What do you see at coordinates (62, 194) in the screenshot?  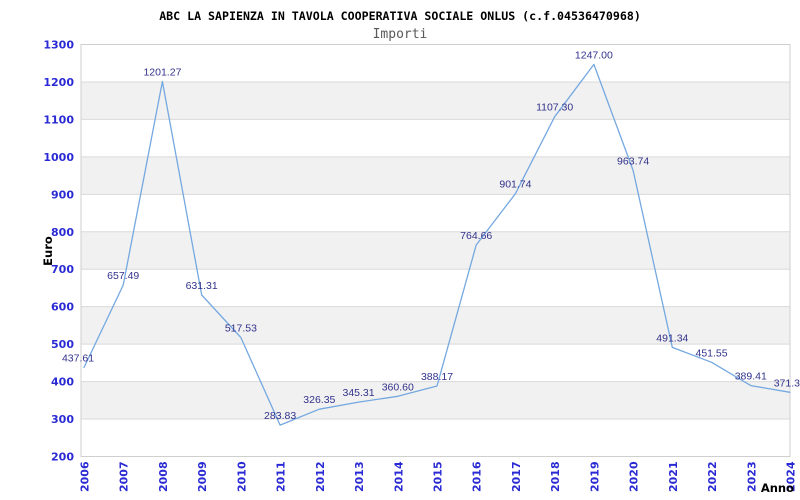 I see `y-tick-label: 900` at bounding box center [62, 194].